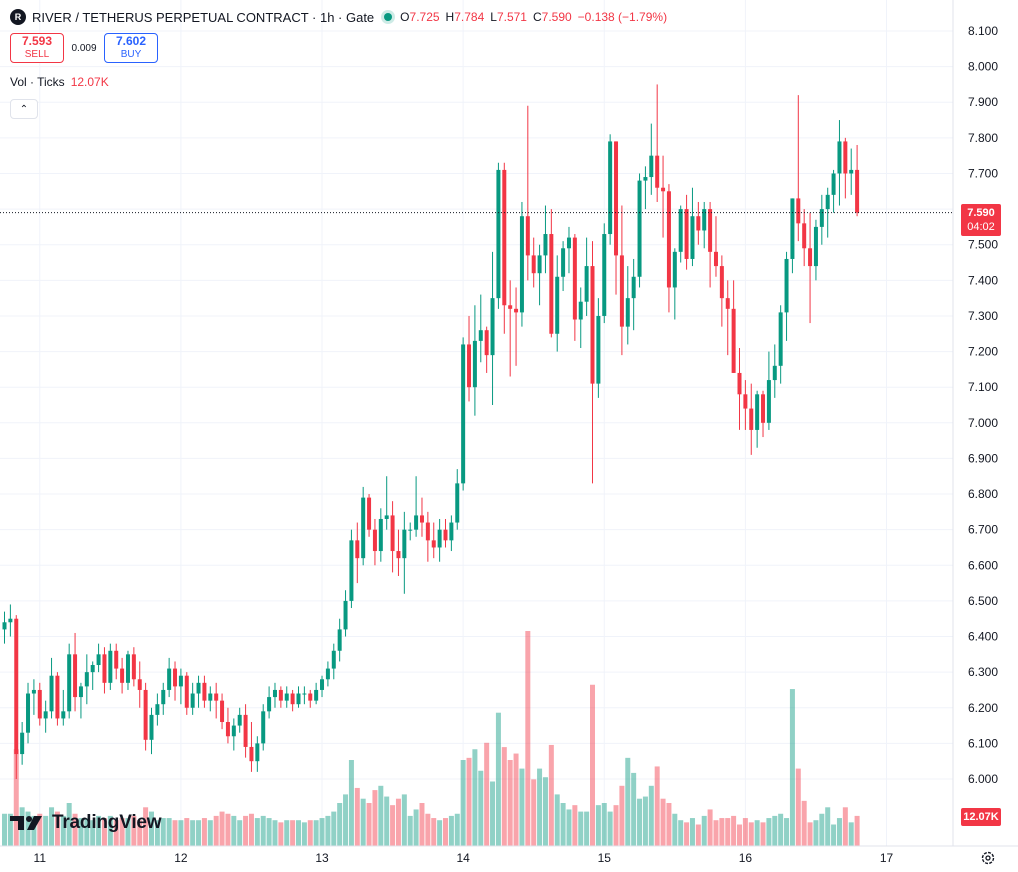 The width and height of the screenshot is (1018, 872). I want to click on price-axis-label: 6.700, so click(983, 530).